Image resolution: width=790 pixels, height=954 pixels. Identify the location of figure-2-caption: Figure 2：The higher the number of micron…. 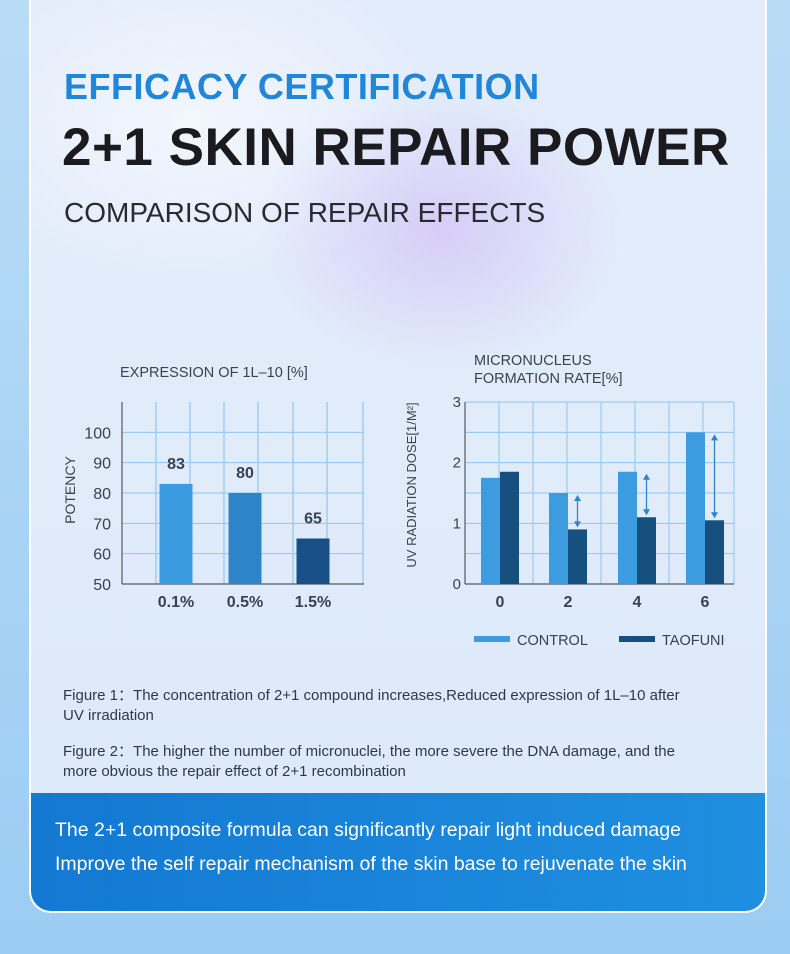
(369, 761).